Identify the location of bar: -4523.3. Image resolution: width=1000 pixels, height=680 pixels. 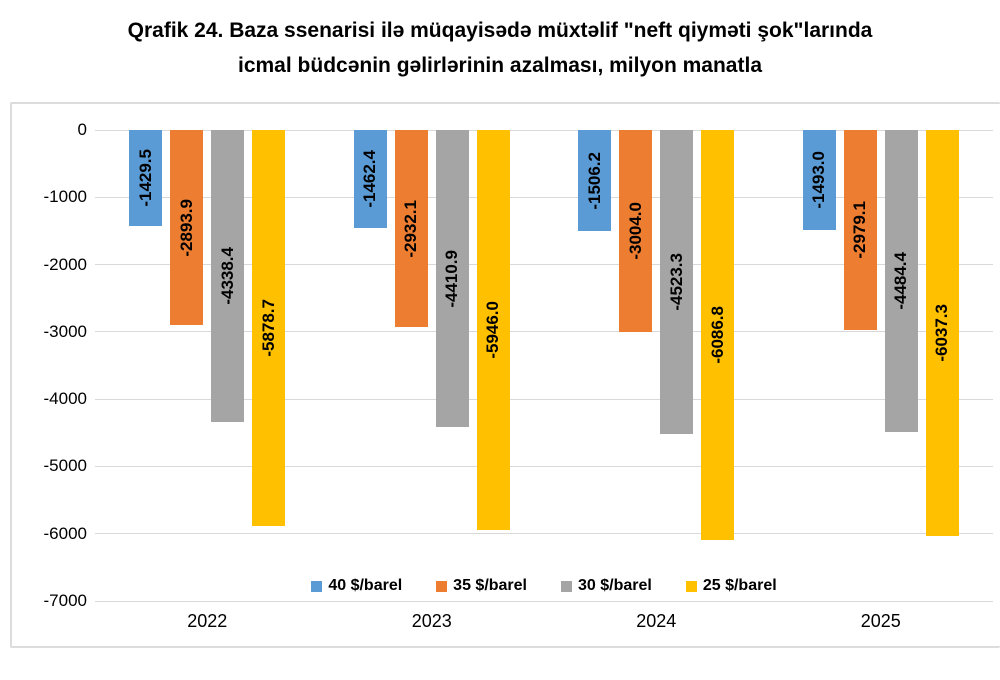
(677, 282).